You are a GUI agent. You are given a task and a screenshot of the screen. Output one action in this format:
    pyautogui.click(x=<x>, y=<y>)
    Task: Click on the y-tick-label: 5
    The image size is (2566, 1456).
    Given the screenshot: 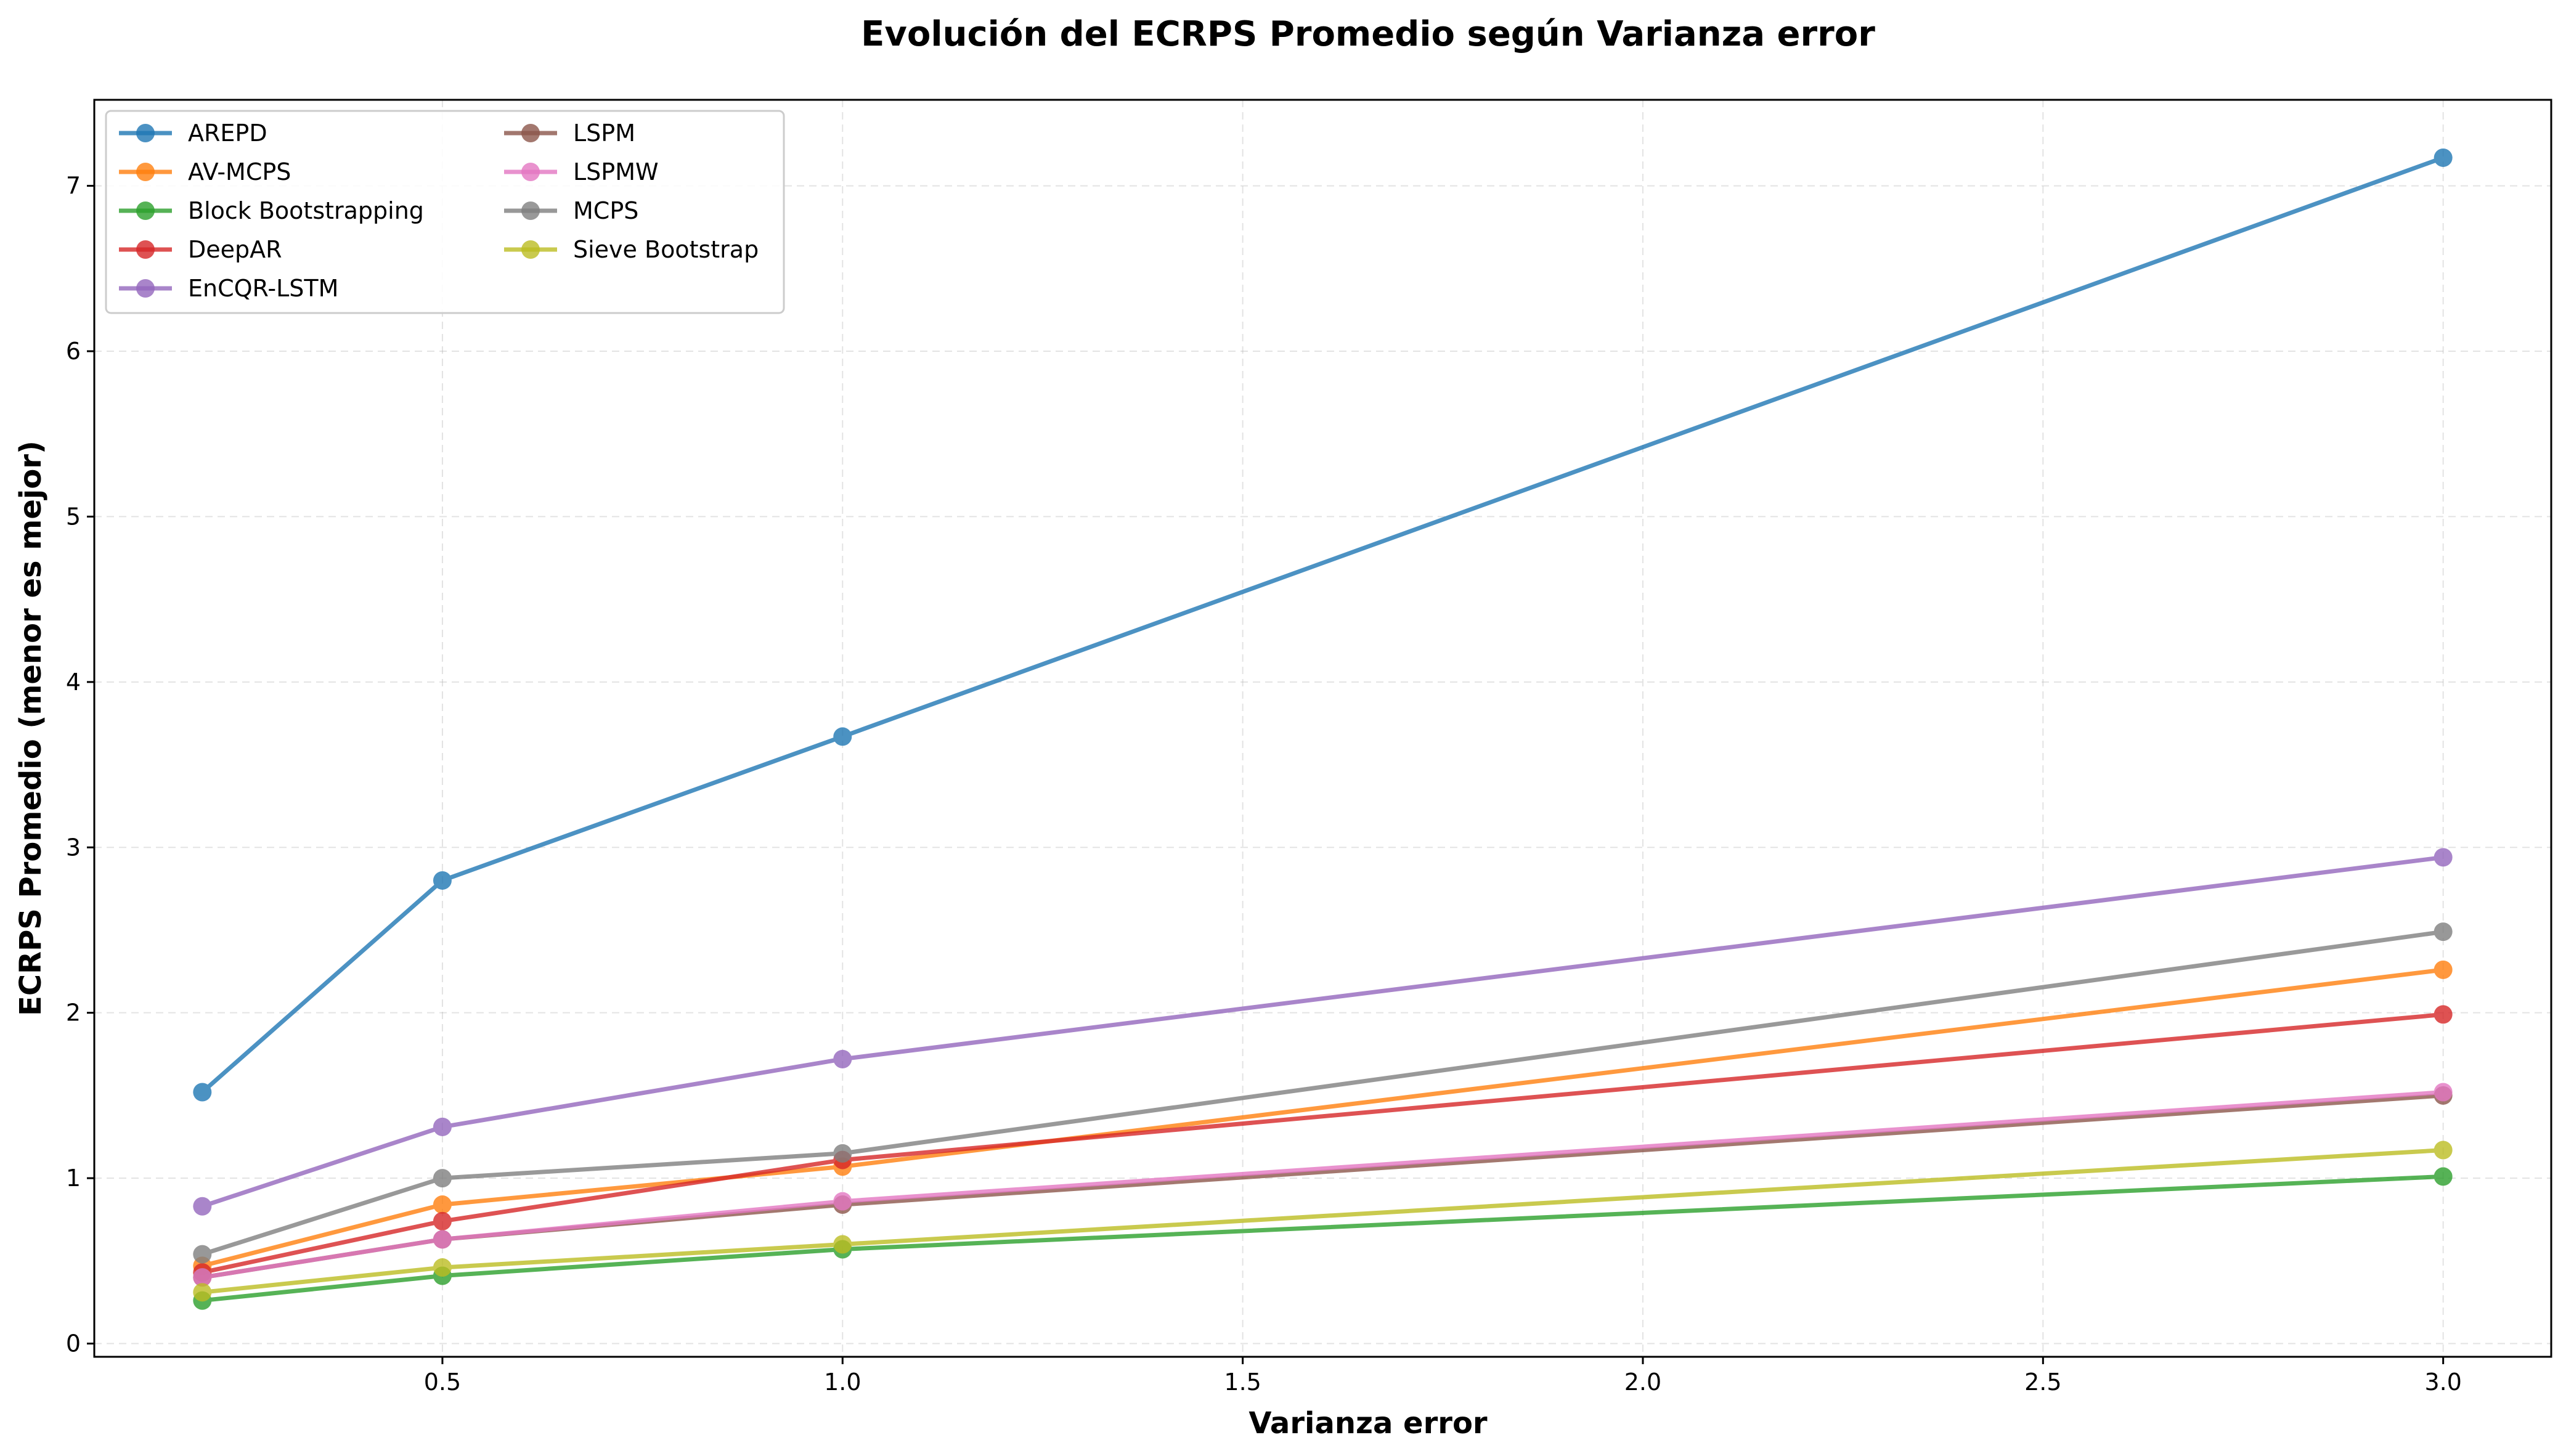 What is the action you would take?
    pyautogui.click(x=73, y=516)
    